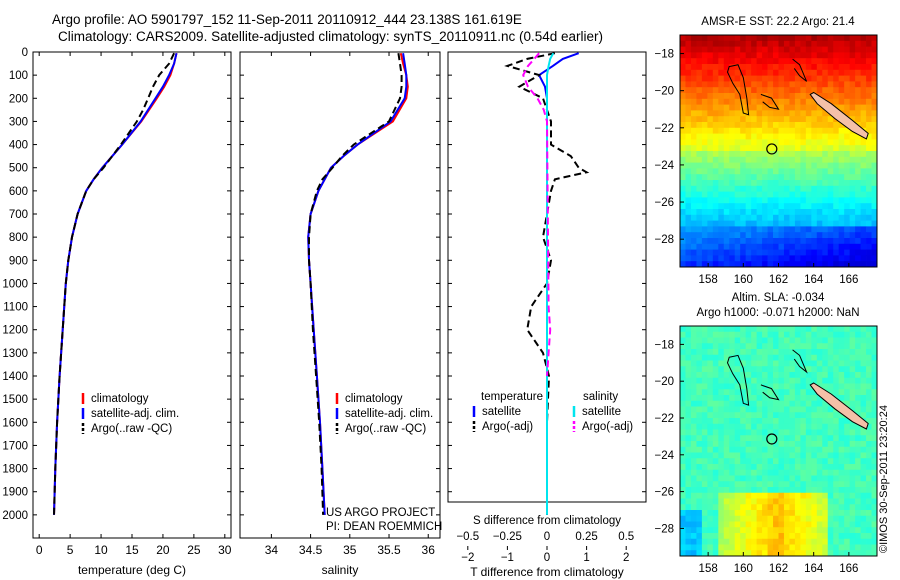  Describe the element at coordinates (132, 550) in the screenshot. I see `temperature-xtick-label: 15` at that location.